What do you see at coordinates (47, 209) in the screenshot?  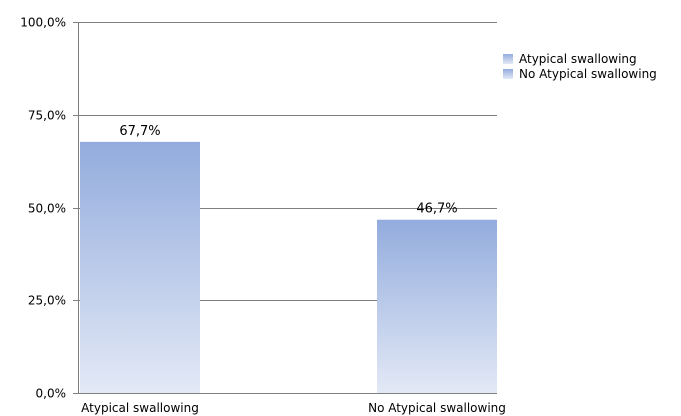 I see `y-tick-label: 50,0%` at bounding box center [47, 209].